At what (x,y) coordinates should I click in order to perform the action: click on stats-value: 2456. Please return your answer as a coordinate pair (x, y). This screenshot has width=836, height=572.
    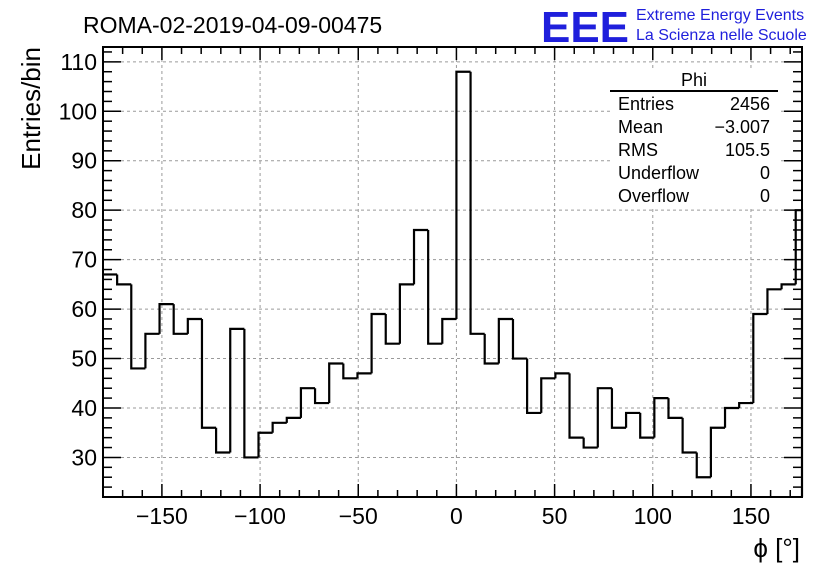
    Looking at the image, I should click on (750, 104).